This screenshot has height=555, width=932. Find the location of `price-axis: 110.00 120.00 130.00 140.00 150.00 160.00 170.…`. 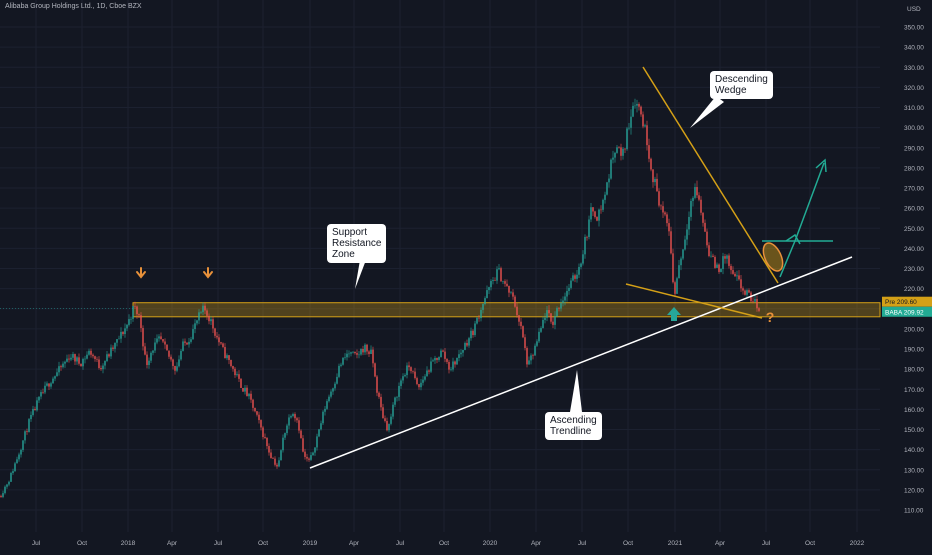

price-axis: 110.00 120.00 130.00 140.00 150.00 160.00 170.… is located at coordinates (907, 260).